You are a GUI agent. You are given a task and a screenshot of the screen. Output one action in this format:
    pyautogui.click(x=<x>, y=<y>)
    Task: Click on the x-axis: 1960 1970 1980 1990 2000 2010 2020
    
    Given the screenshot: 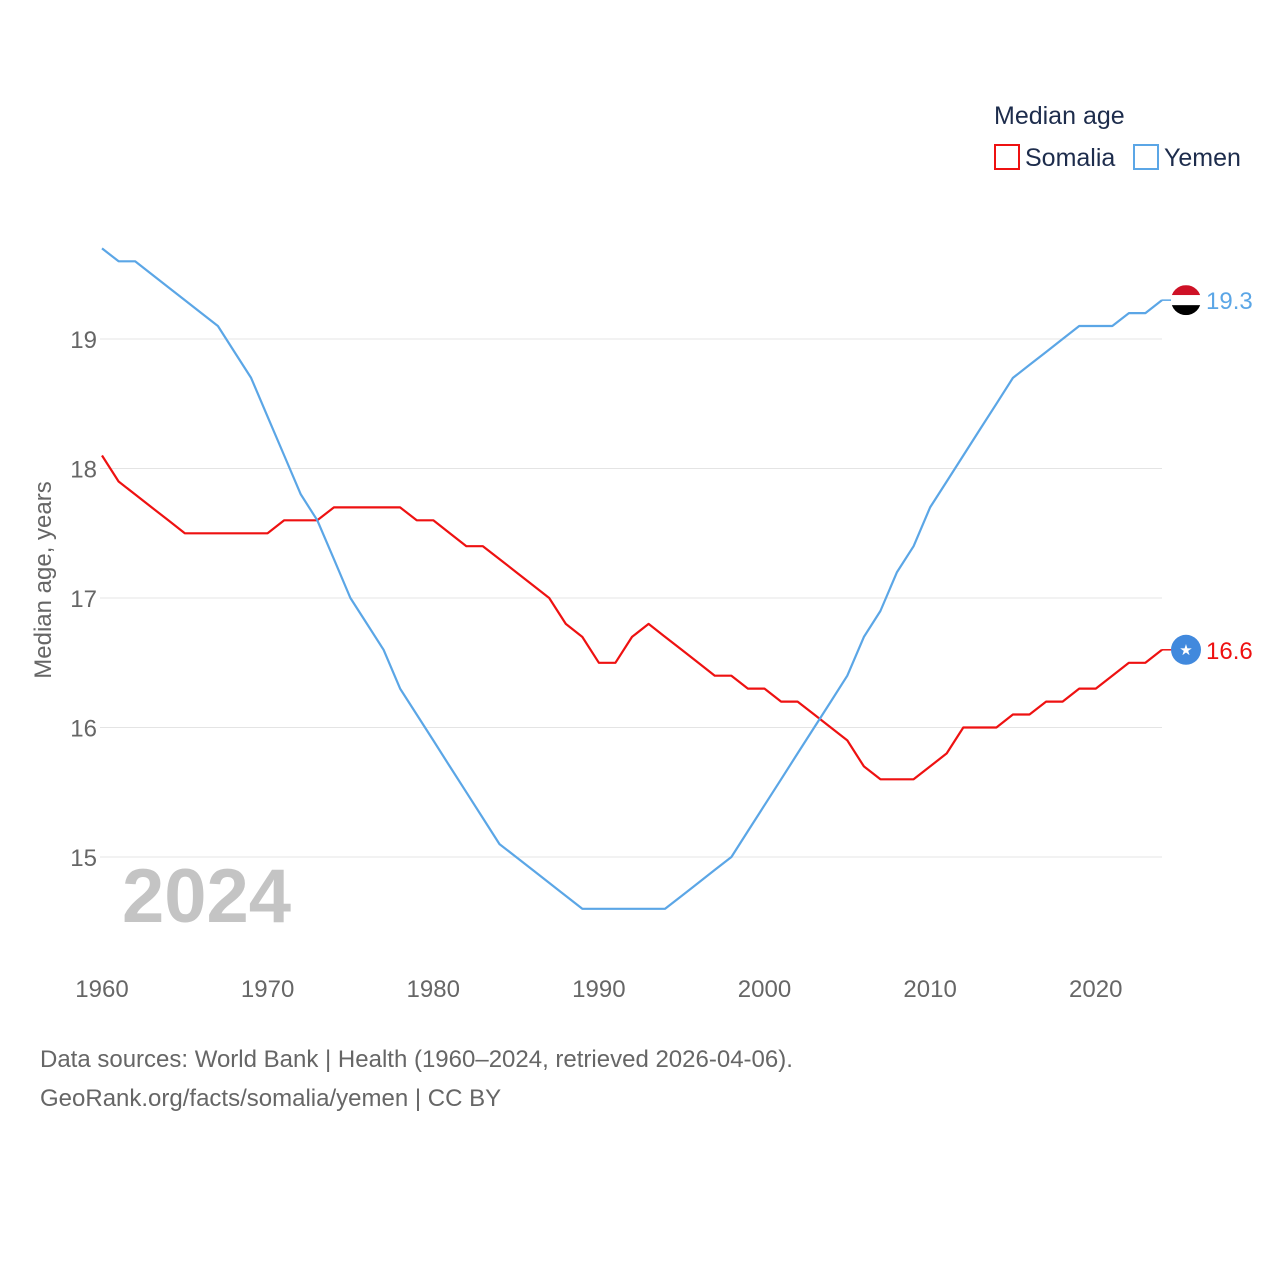 What is the action you would take?
    pyautogui.click(x=598, y=989)
    